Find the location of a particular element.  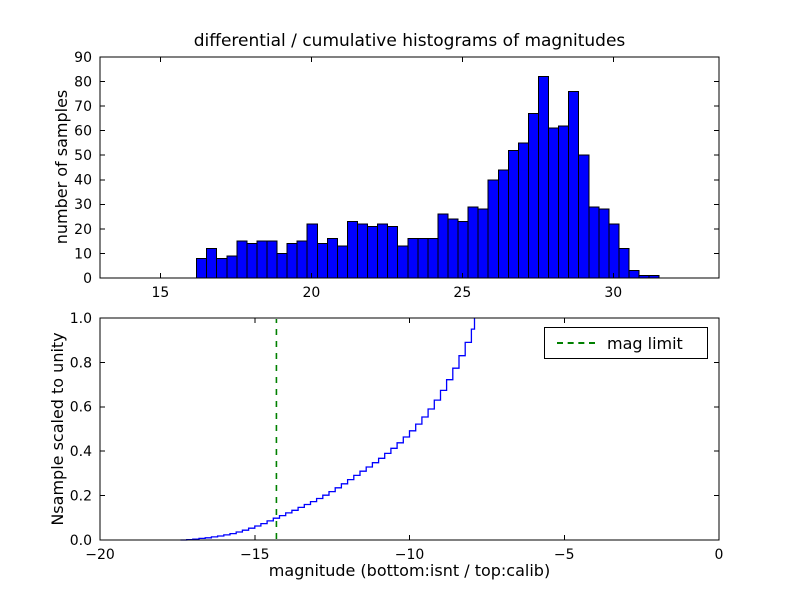

y-tick-label: 20 is located at coordinates (83, 230).